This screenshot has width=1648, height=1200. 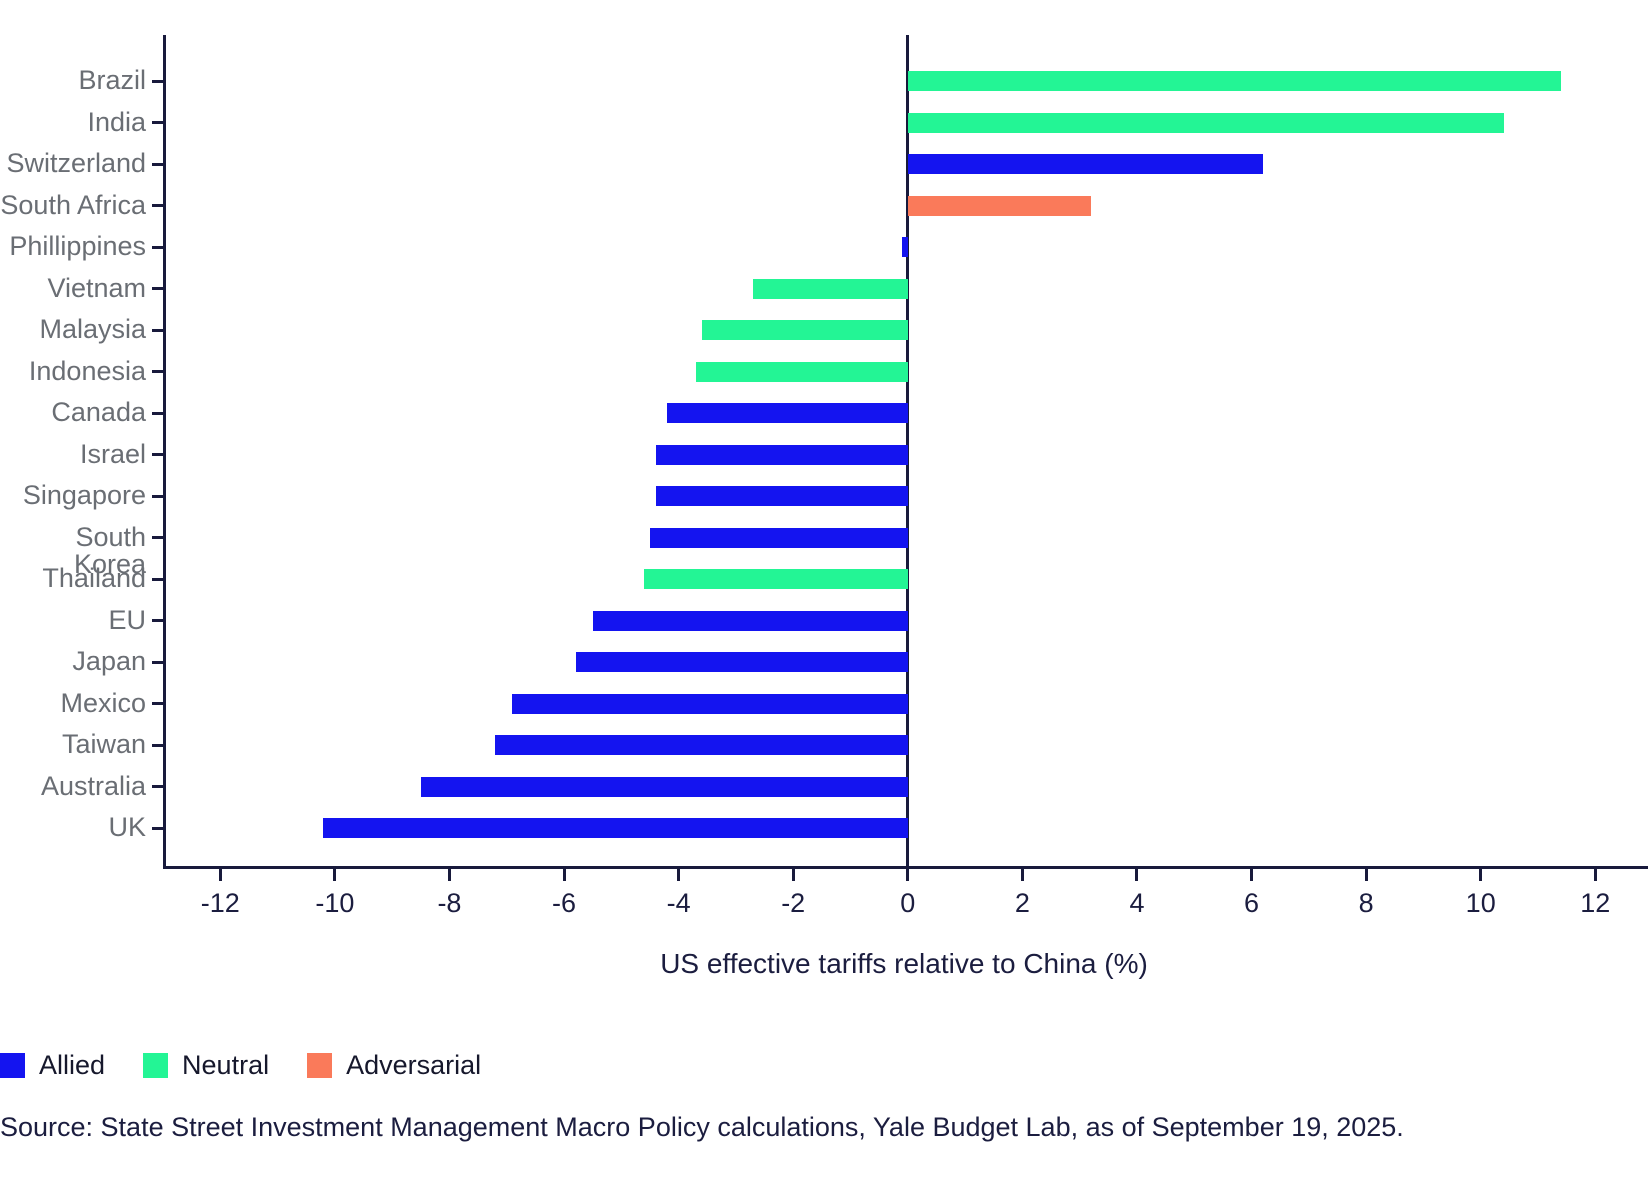 What do you see at coordinates (109, 661) in the screenshot?
I see `category-label: Japan` at bounding box center [109, 661].